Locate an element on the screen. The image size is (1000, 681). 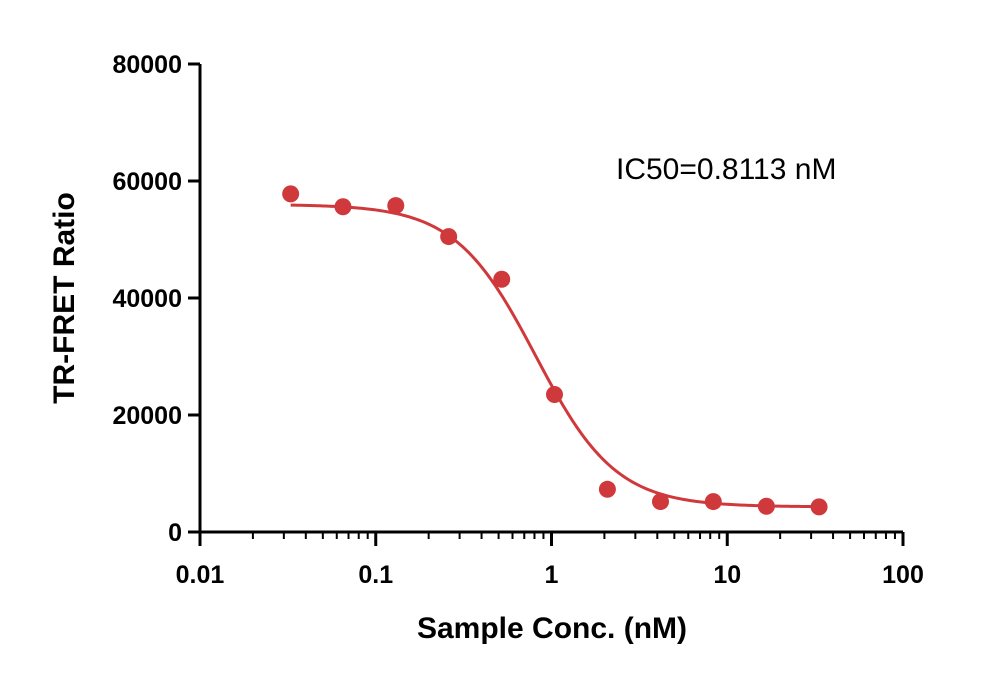
x-tick-label: 100 is located at coordinates (903, 575).